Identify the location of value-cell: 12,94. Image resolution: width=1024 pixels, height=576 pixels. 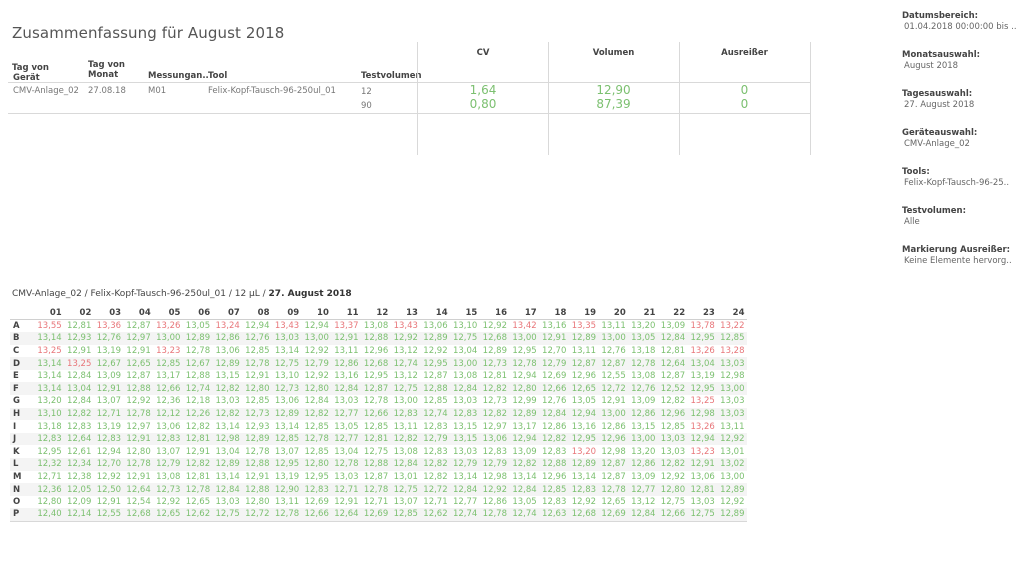
(583, 414).